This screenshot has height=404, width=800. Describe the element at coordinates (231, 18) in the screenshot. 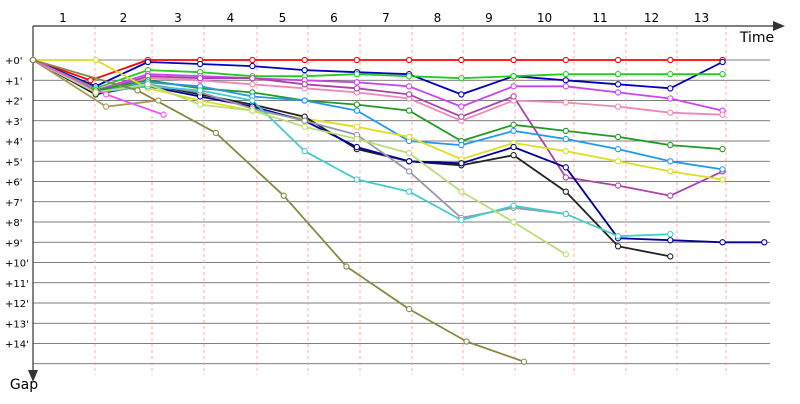

I see `x-tick-label: 4` at that location.